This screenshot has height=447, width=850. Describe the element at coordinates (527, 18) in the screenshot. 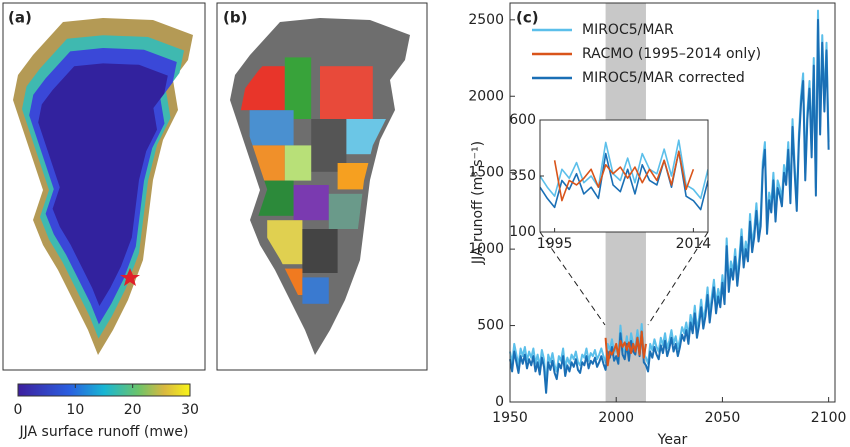

I see `panel-label: (c)` at that location.